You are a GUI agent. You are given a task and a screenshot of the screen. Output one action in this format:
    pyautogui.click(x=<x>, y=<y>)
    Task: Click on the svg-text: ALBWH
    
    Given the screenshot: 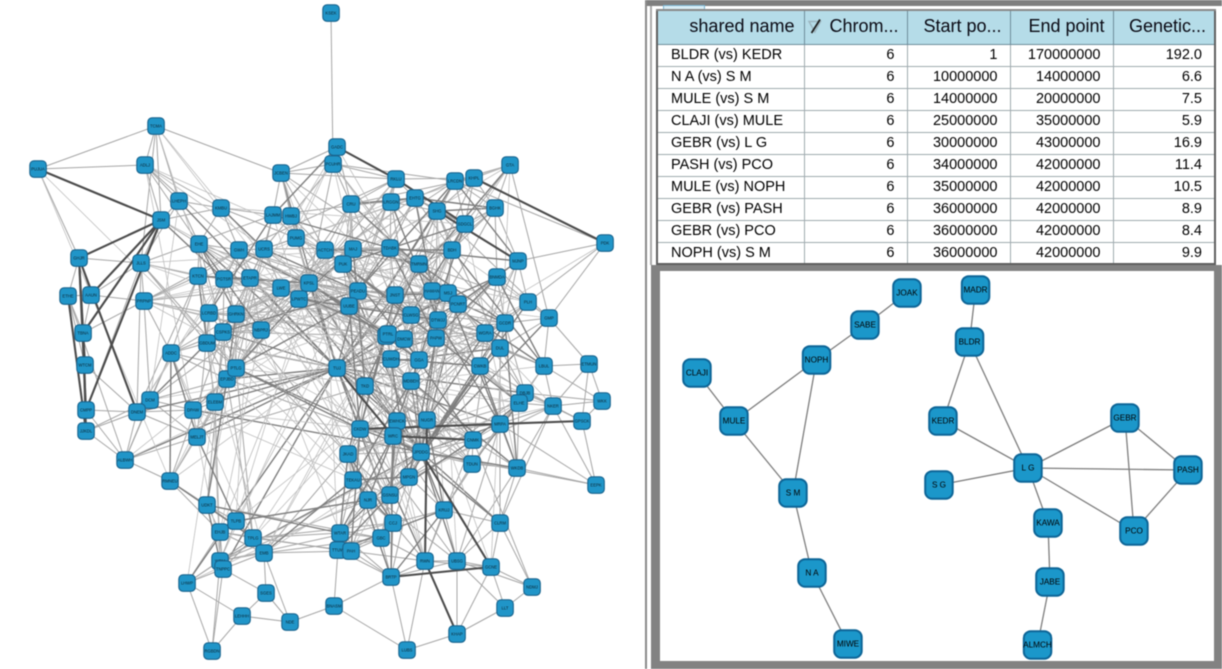 What is the action you would take?
    pyautogui.click(x=125, y=460)
    